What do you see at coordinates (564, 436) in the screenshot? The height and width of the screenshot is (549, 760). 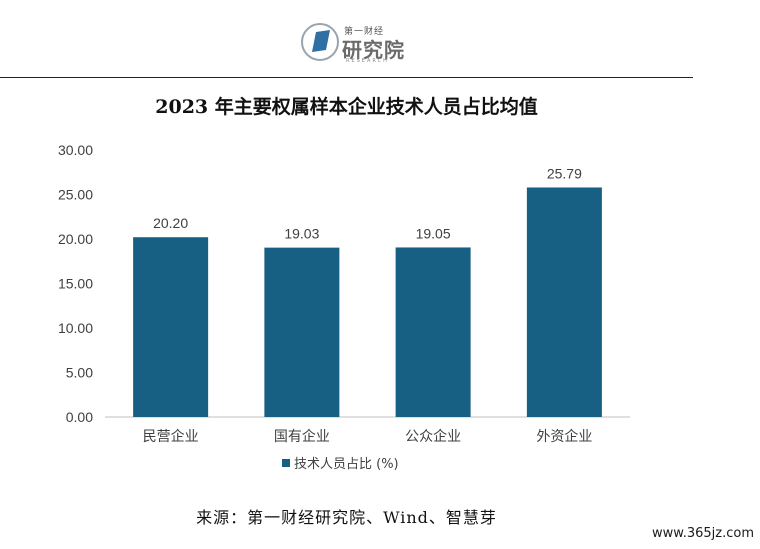 I see `x-tick-label: 外资企业` at bounding box center [564, 436].